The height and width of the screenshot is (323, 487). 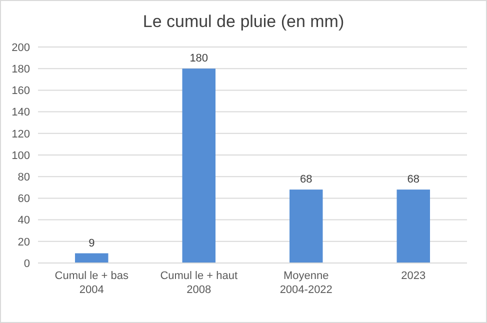 What do you see at coordinates (21, 134) in the screenshot?
I see `y-tick-label: 120` at bounding box center [21, 134].